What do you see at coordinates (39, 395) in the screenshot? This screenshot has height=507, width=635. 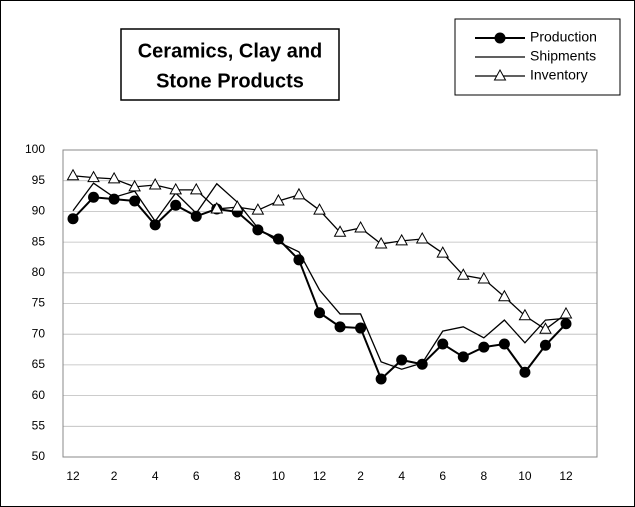 I see `y-tick-label: 60` at bounding box center [39, 395].